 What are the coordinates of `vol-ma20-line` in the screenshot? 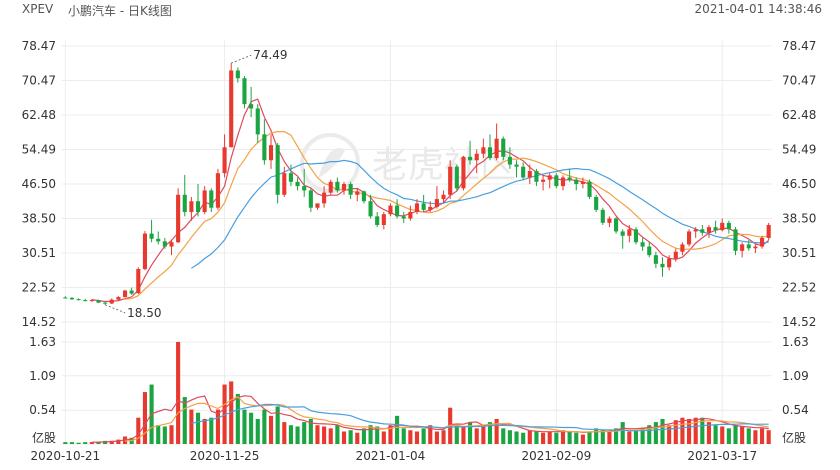 It's located at (480, 417).